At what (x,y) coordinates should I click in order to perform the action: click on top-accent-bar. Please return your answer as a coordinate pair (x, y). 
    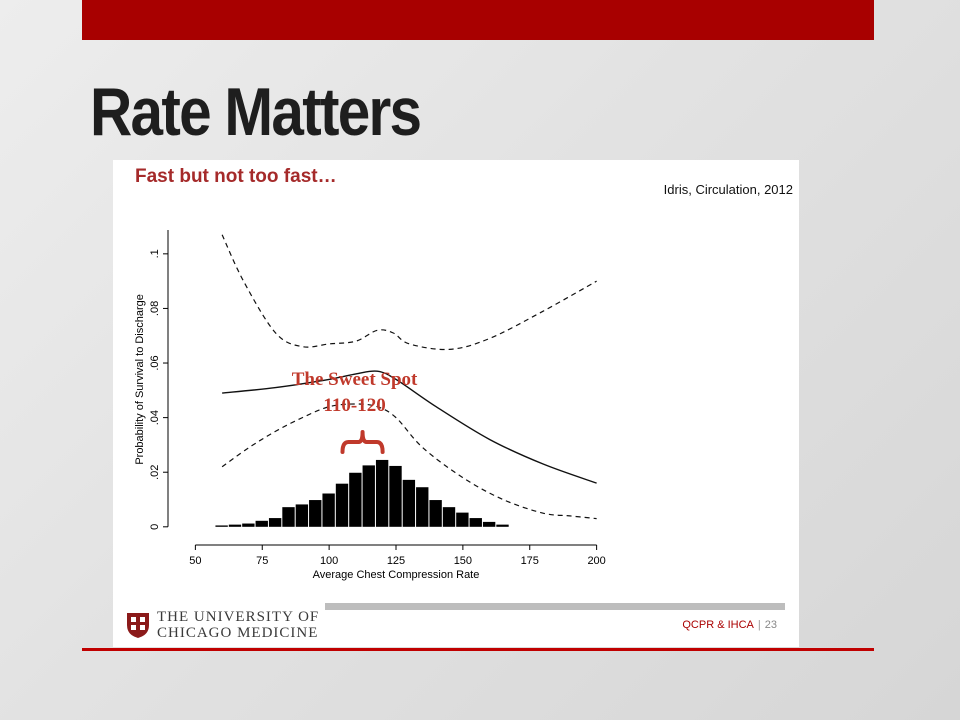
    Looking at the image, I should click on (478, 20).